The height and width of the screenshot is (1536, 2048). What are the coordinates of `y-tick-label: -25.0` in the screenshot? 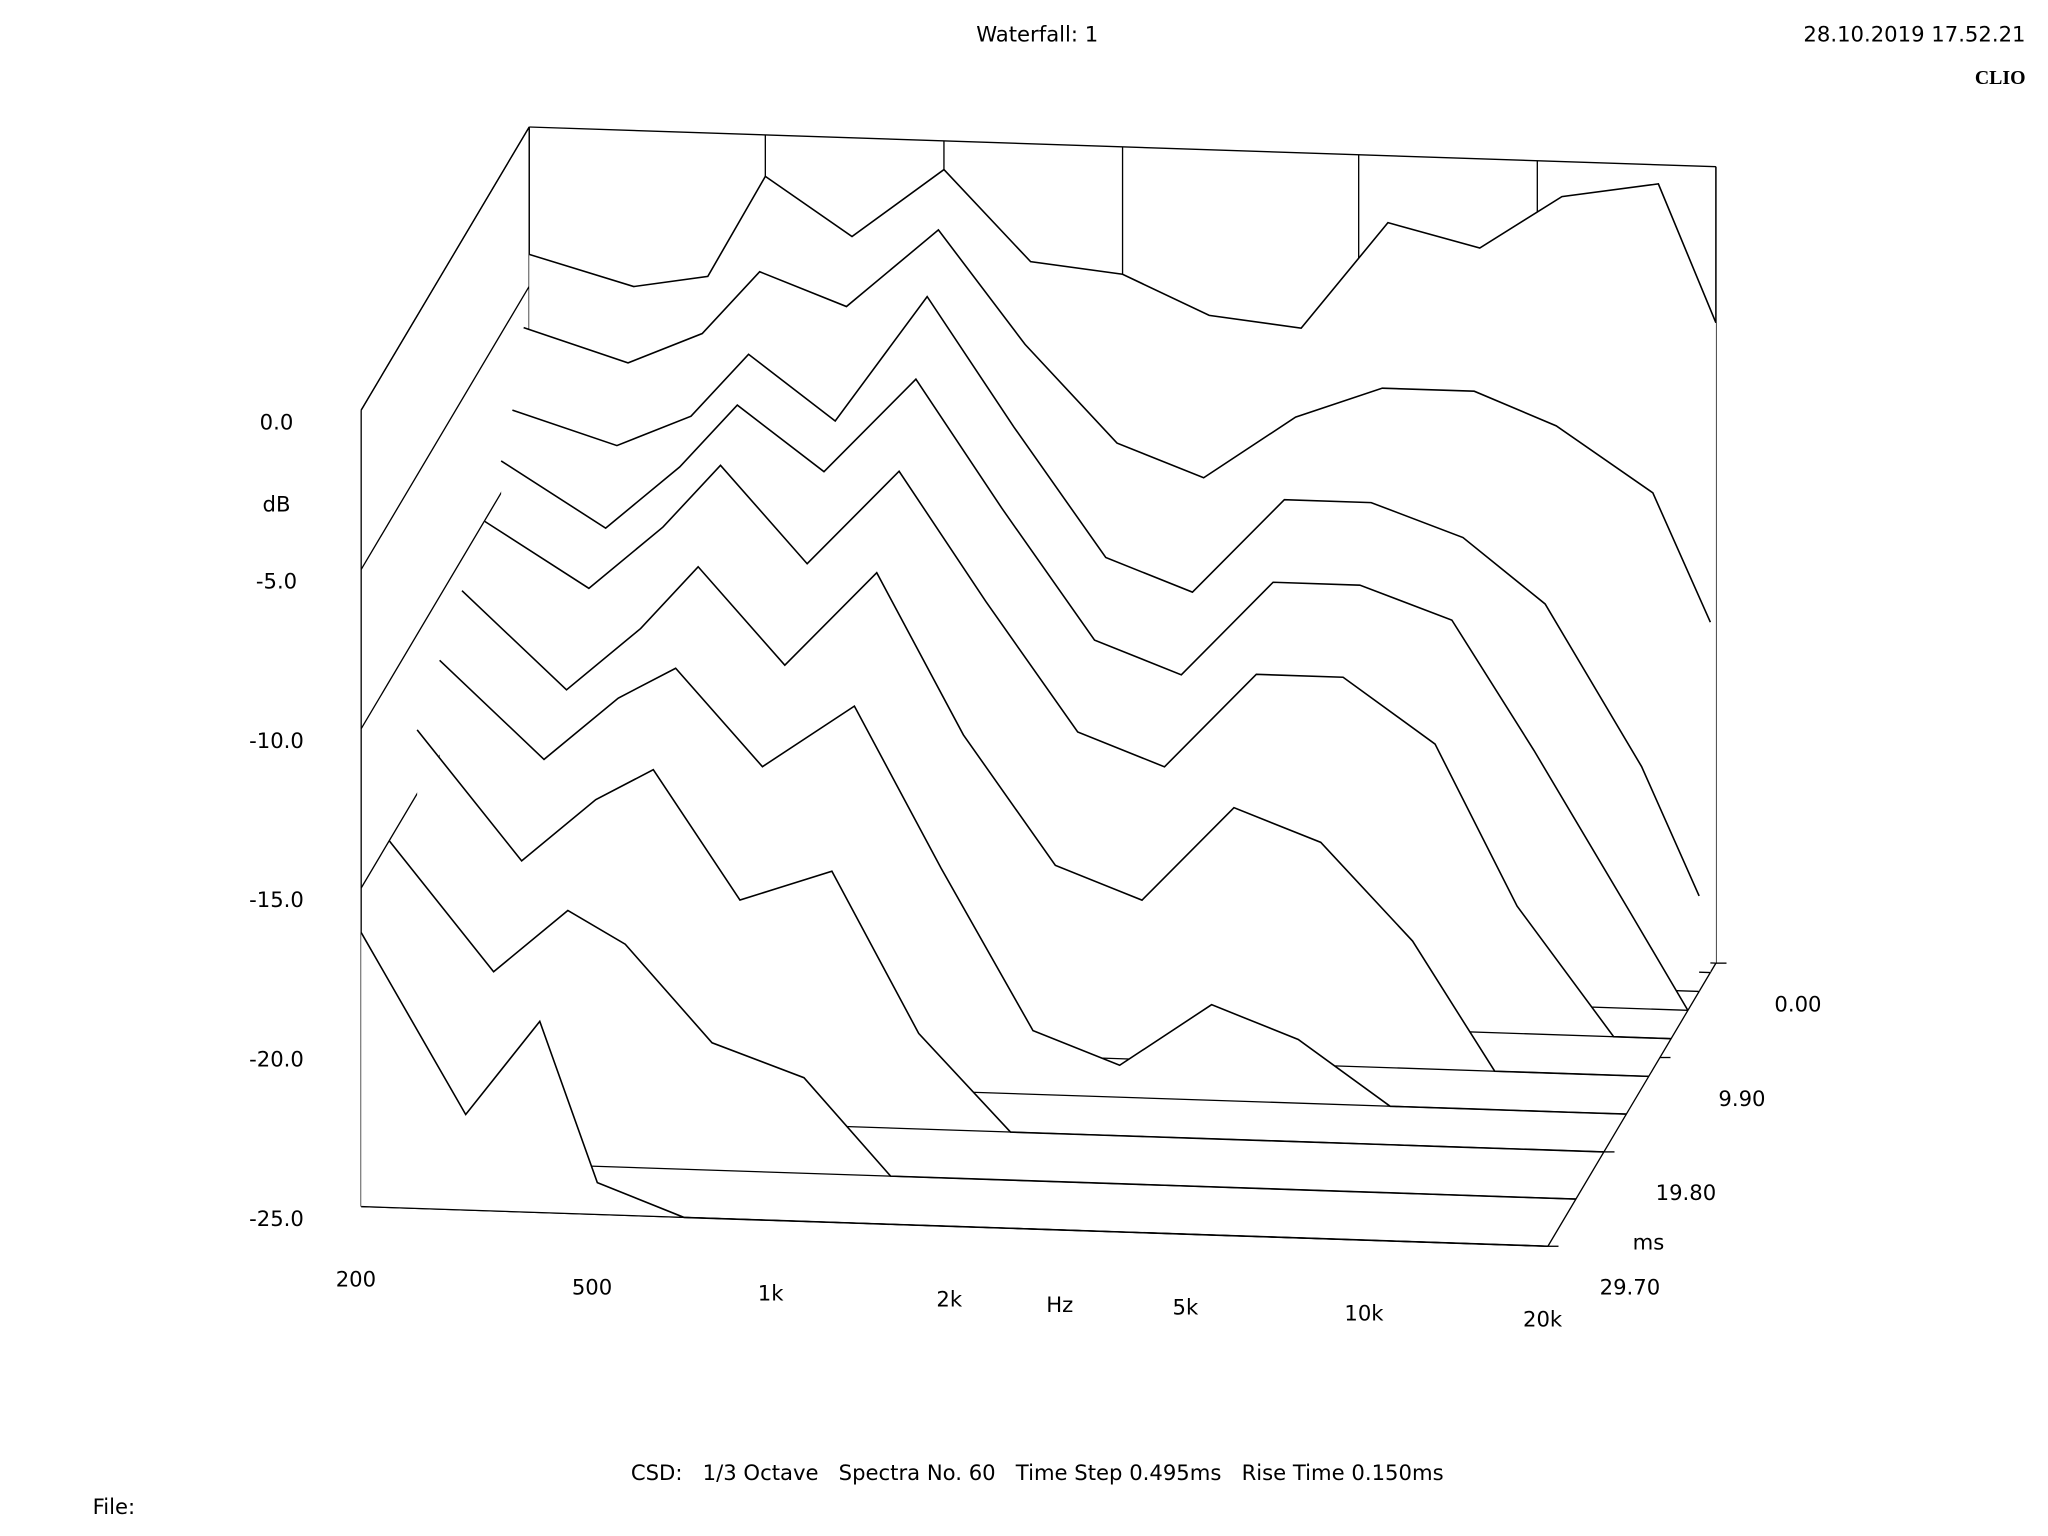 It's located at (276, 1218).